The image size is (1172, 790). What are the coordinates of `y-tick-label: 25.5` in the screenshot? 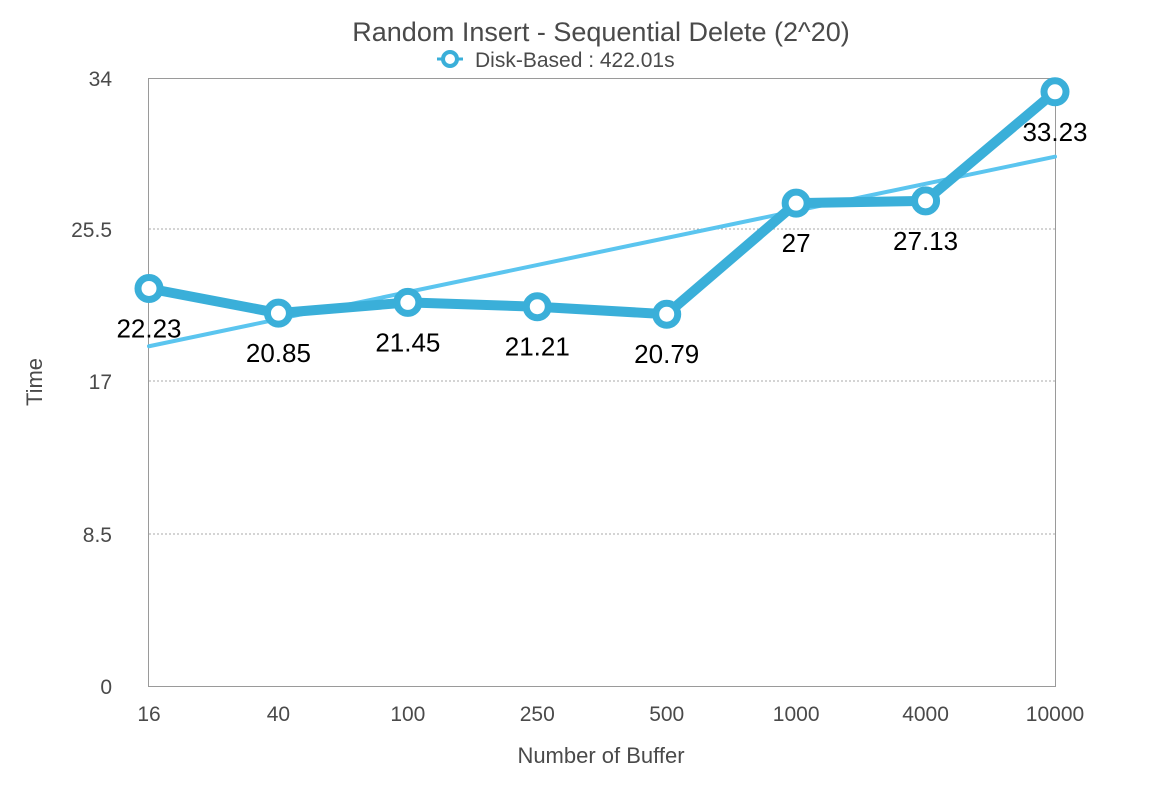 It's located at (91, 230).